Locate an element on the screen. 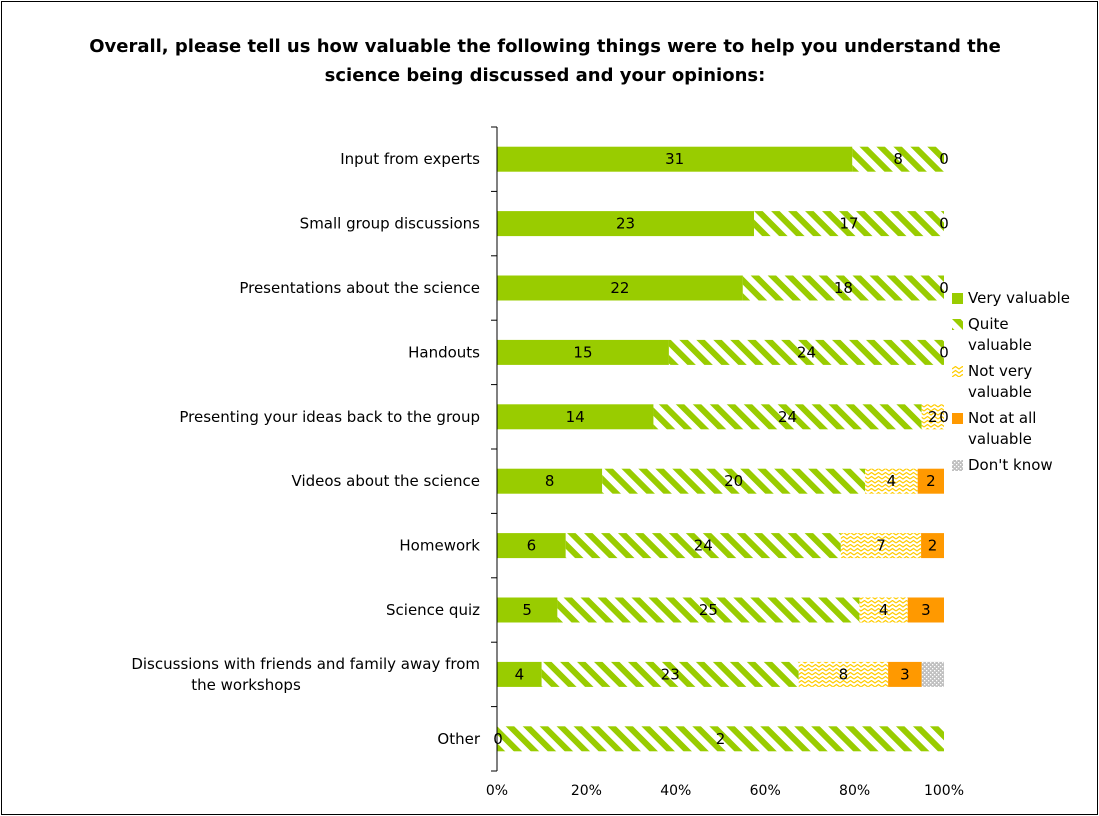 Image resolution: width=1099 pixels, height=816 pixels. legend-item-not-at-all-valuable: Not at all valuable is located at coordinates (1024, 429).